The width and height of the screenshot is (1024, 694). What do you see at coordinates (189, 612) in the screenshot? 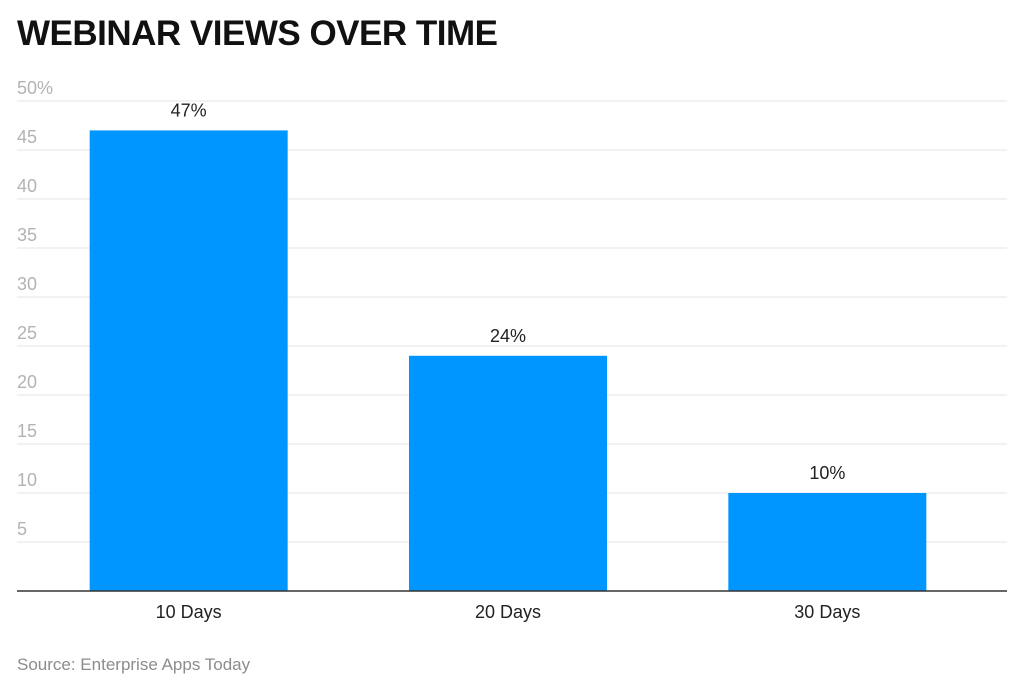
I see `x-category-label: 10 Days` at bounding box center [189, 612].